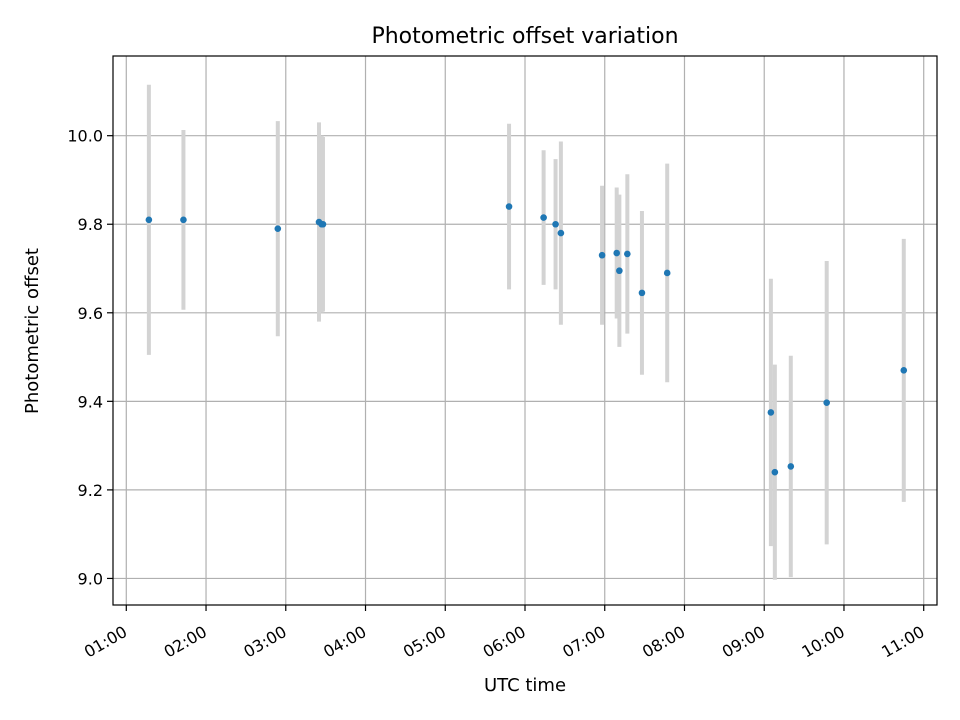  What do you see at coordinates (90, 313) in the screenshot?
I see `y-tick-label: 9.6` at bounding box center [90, 313].